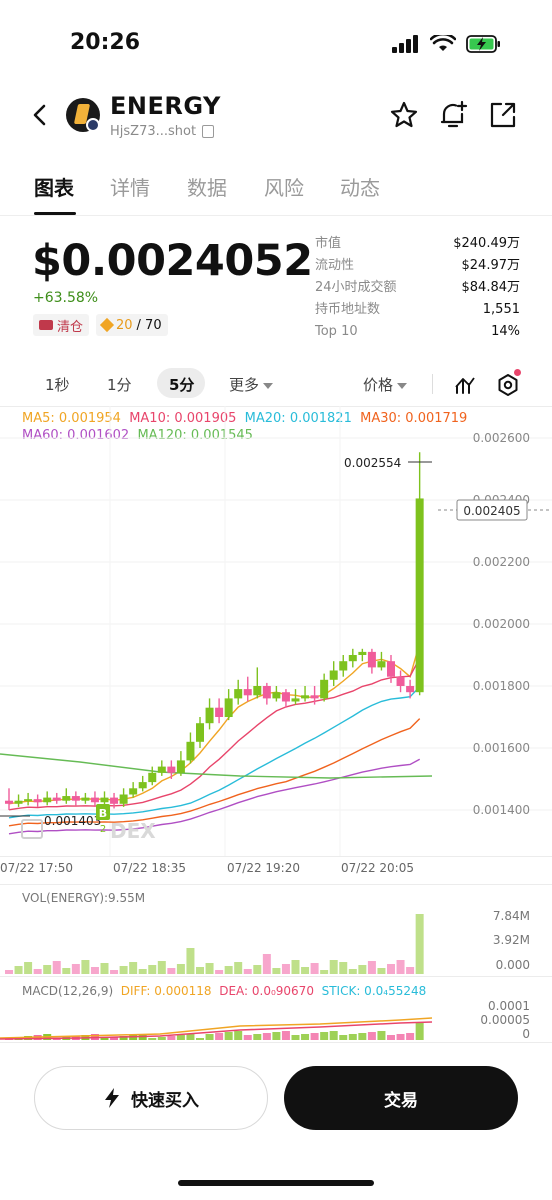 This screenshot has height=1200, width=552. Describe the element at coordinates (501, 810) in the screenshot. I see `y-tick-label: 0.001400` at that location.